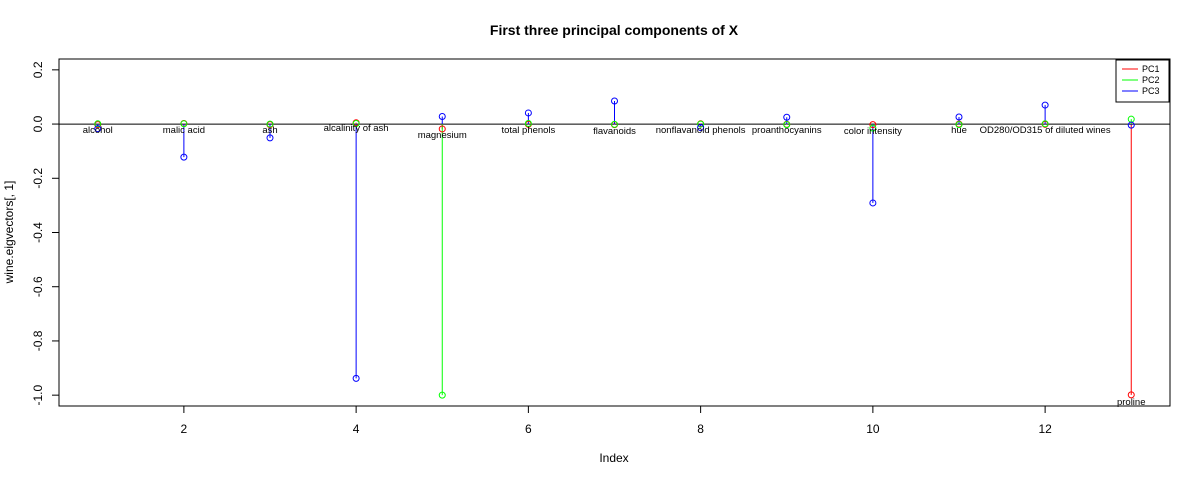 This screenshot has height=480, width=1200. Describe the element at coordinates (38, 286) in the screenshot. I see `y-tick-label: -0.6` at that location.